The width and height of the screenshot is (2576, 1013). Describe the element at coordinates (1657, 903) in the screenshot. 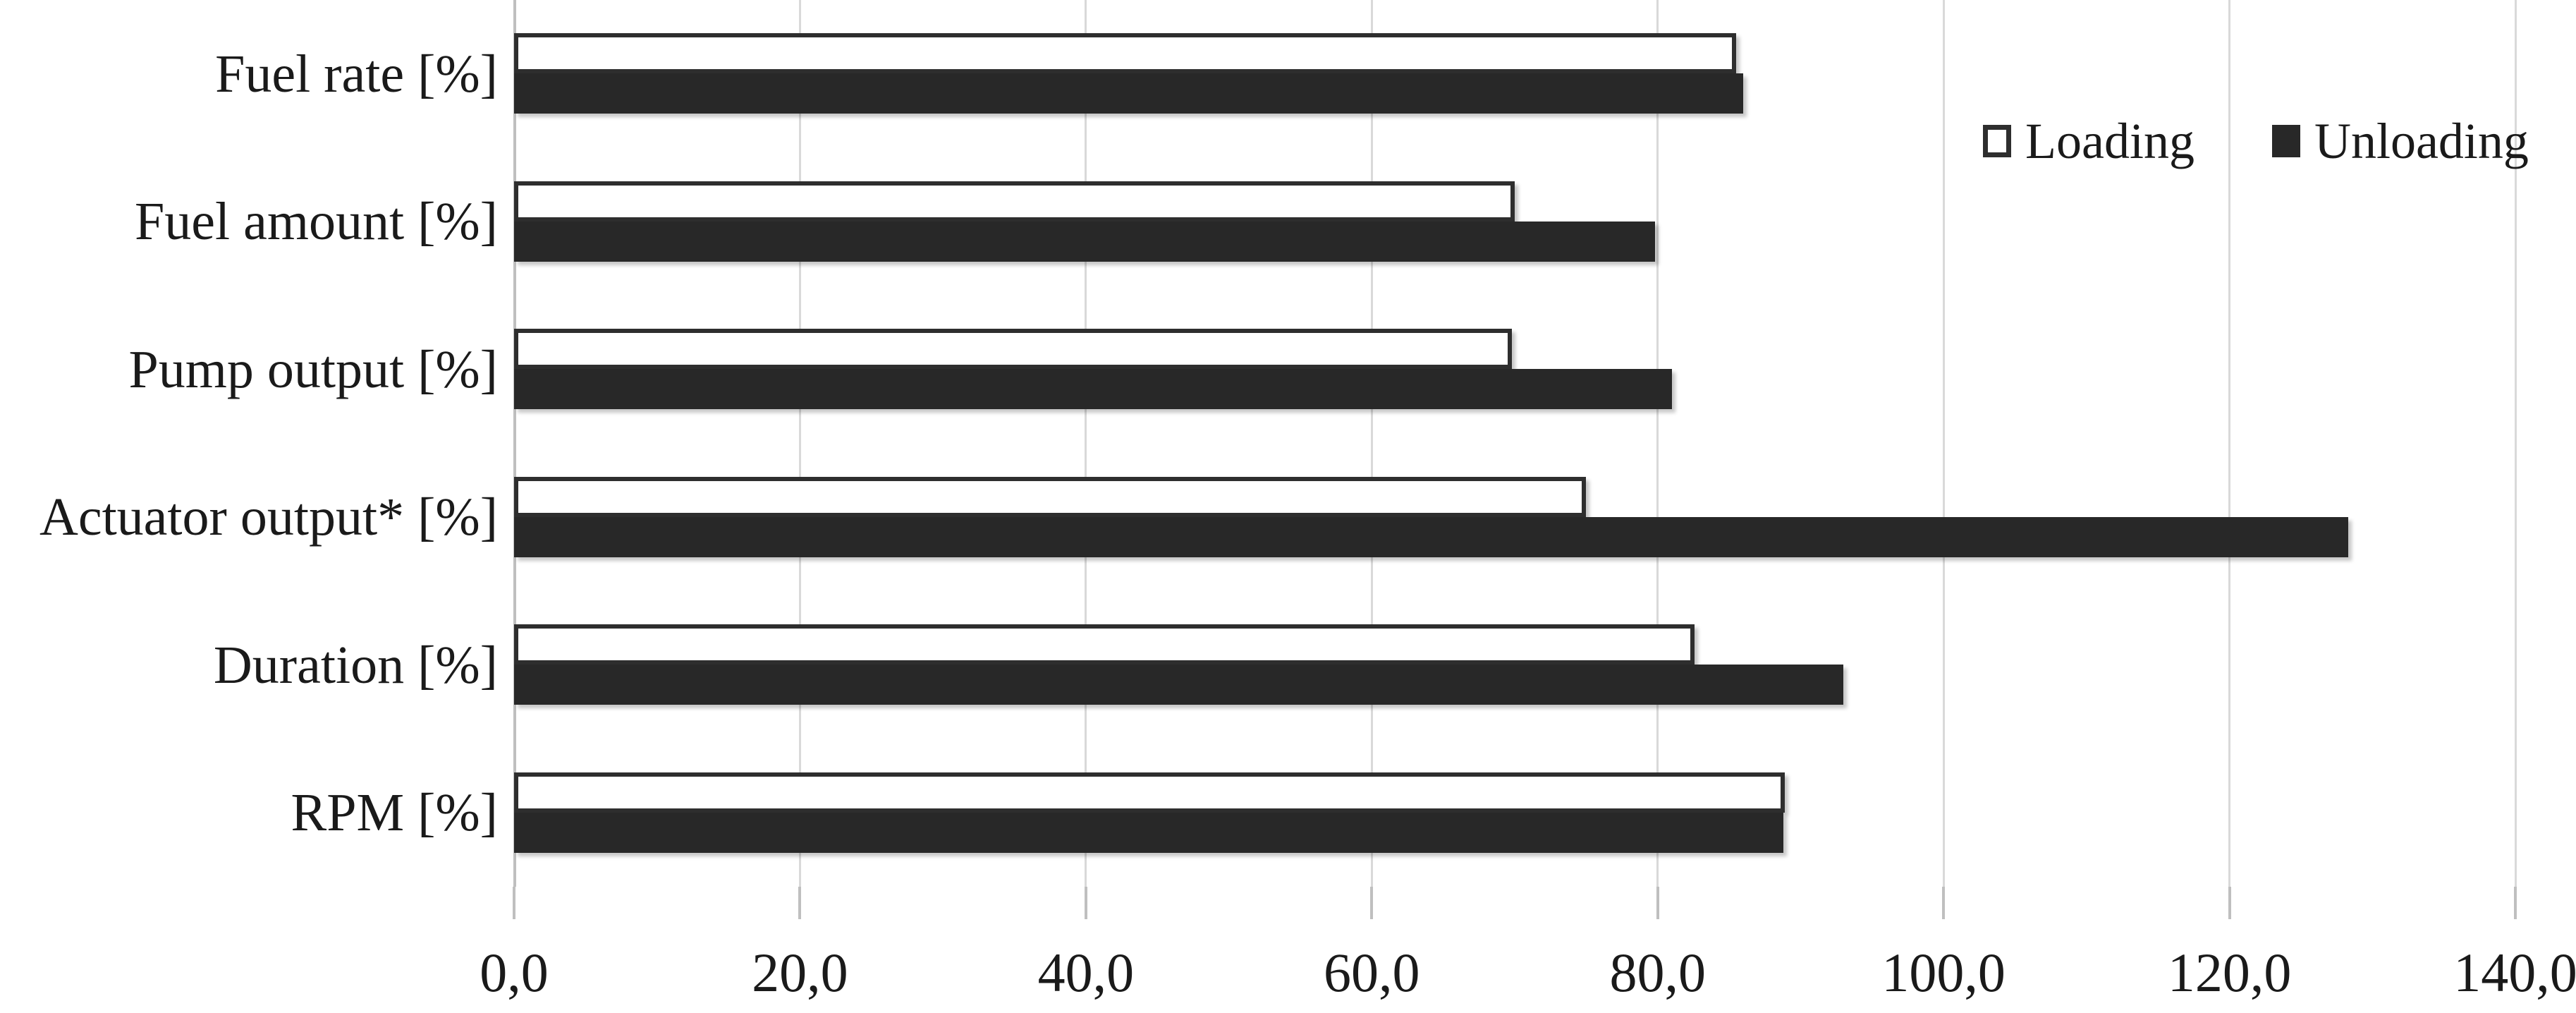

I see `axis-tick-80,0` at that location.